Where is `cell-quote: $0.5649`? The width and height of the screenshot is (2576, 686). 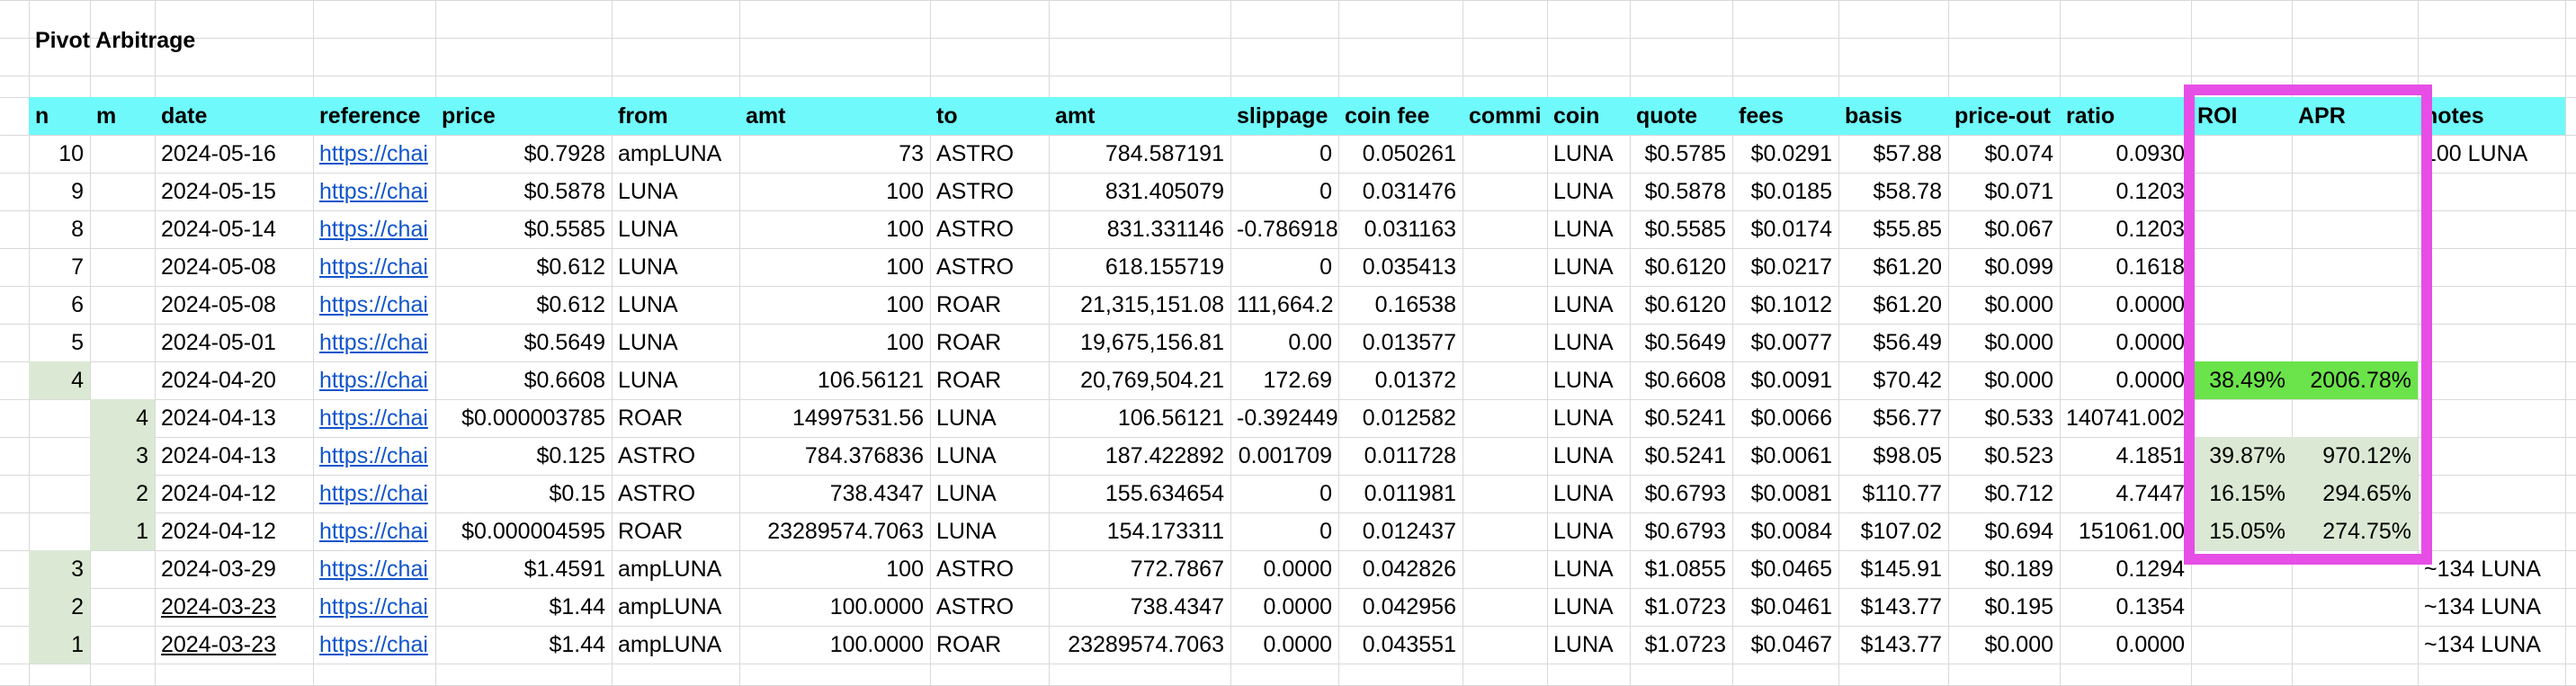
cell-quote: $0.5649 is located at coordinates (1685, 343).